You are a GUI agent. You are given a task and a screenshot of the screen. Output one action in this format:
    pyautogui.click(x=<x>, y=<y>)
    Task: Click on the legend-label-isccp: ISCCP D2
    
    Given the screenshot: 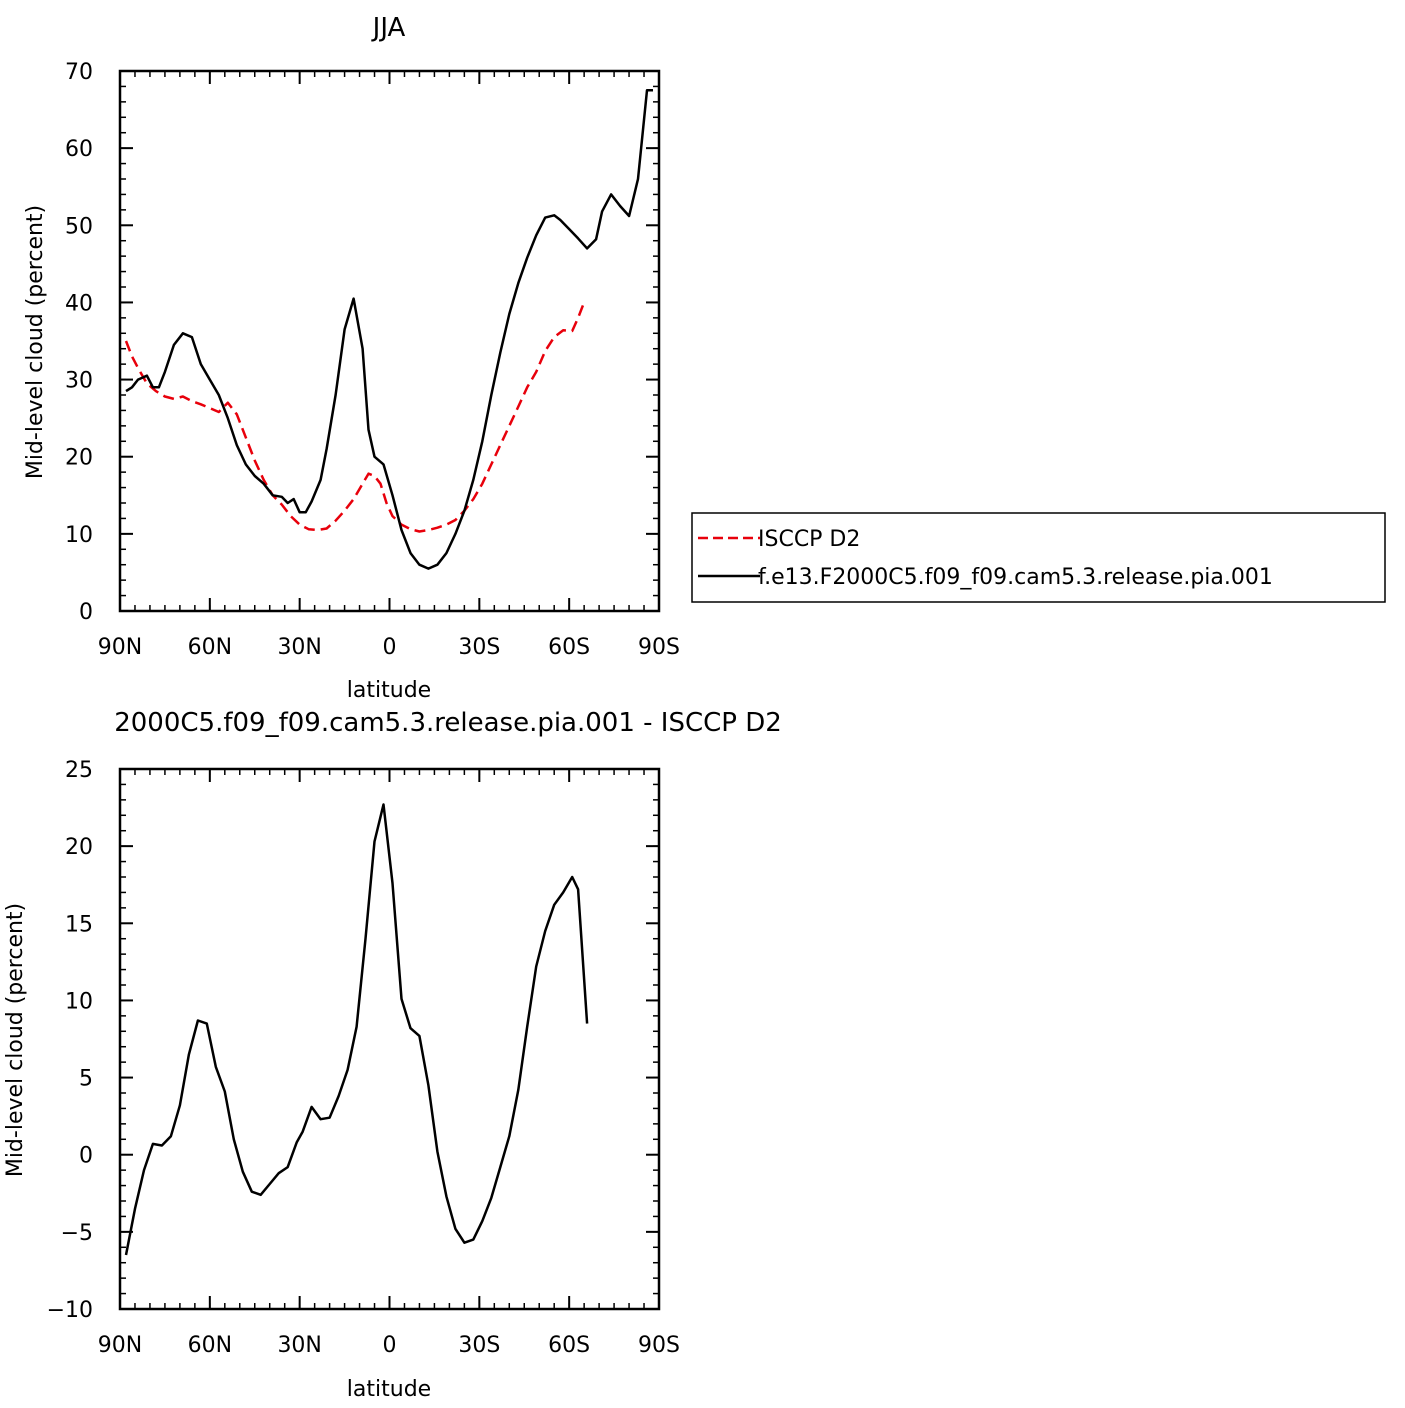 What is the action you would take?
    pyautogui.click(x=809, y=539)
    